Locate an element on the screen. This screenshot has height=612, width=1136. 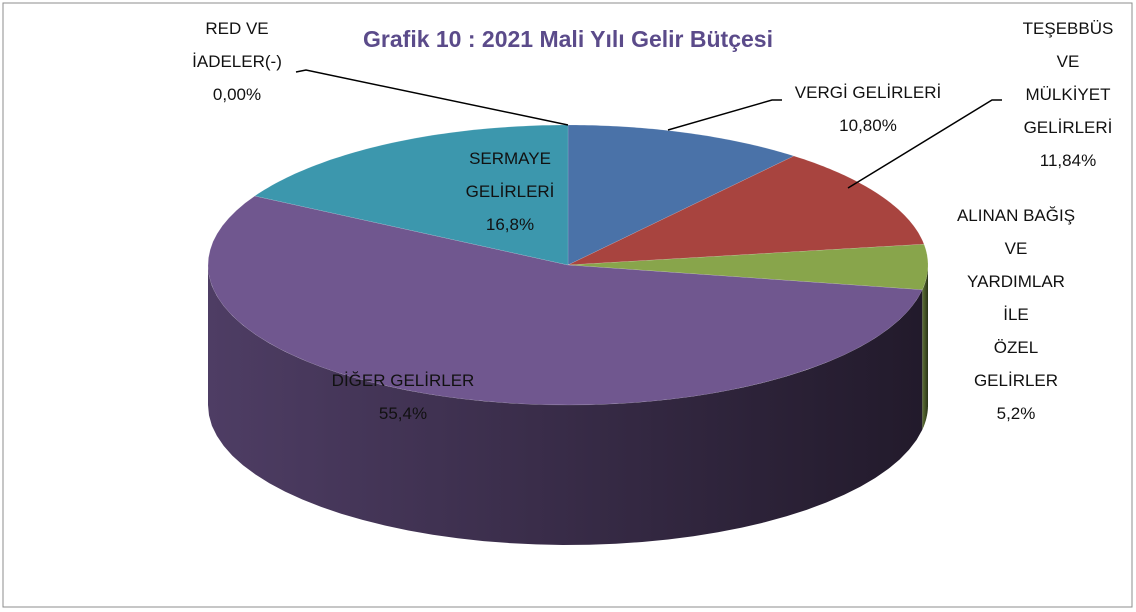
data-label: RED VE İADELER(-) 0,00% is located at coordinates (237, 61).